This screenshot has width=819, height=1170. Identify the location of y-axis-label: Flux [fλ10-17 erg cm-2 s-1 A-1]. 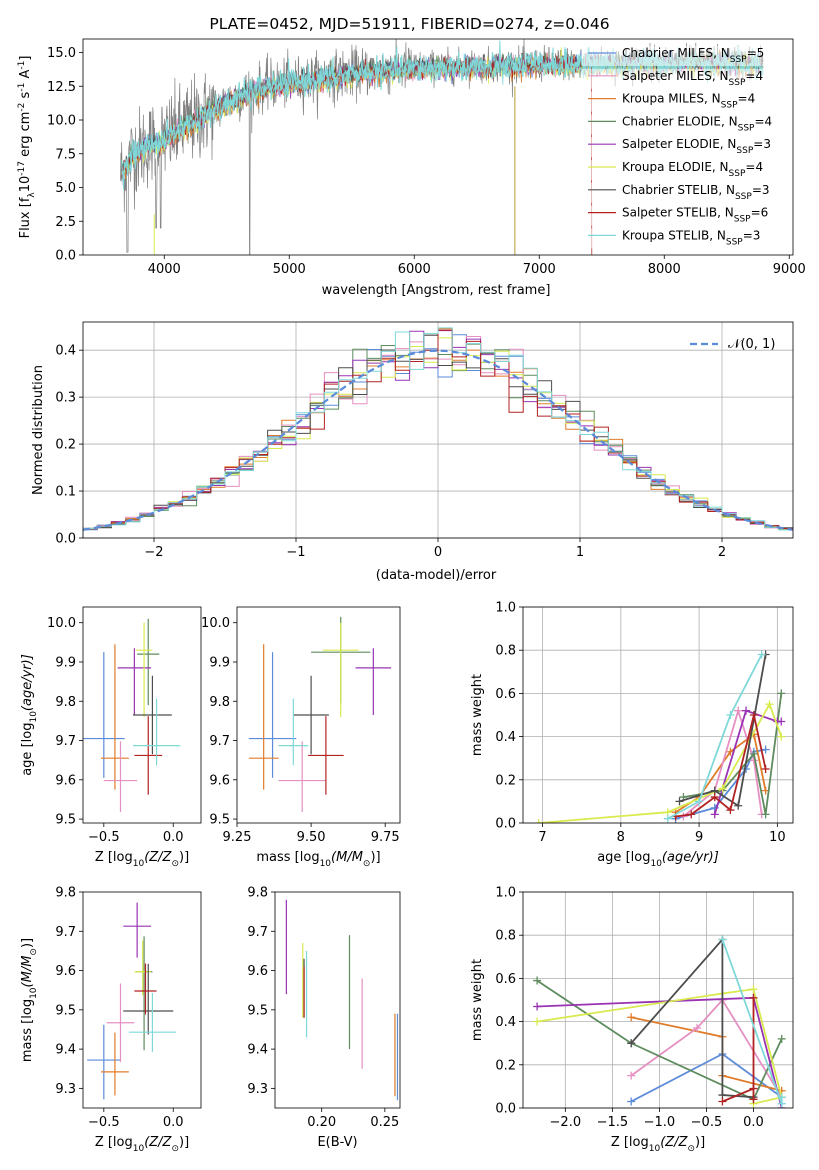
(27, 147).